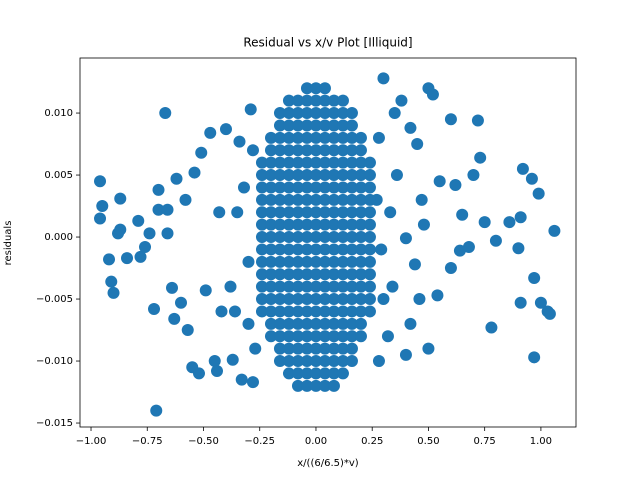 This screenshot has height=480, width=640. I want to click on y-axis-label: residuals, so click(8, 243).